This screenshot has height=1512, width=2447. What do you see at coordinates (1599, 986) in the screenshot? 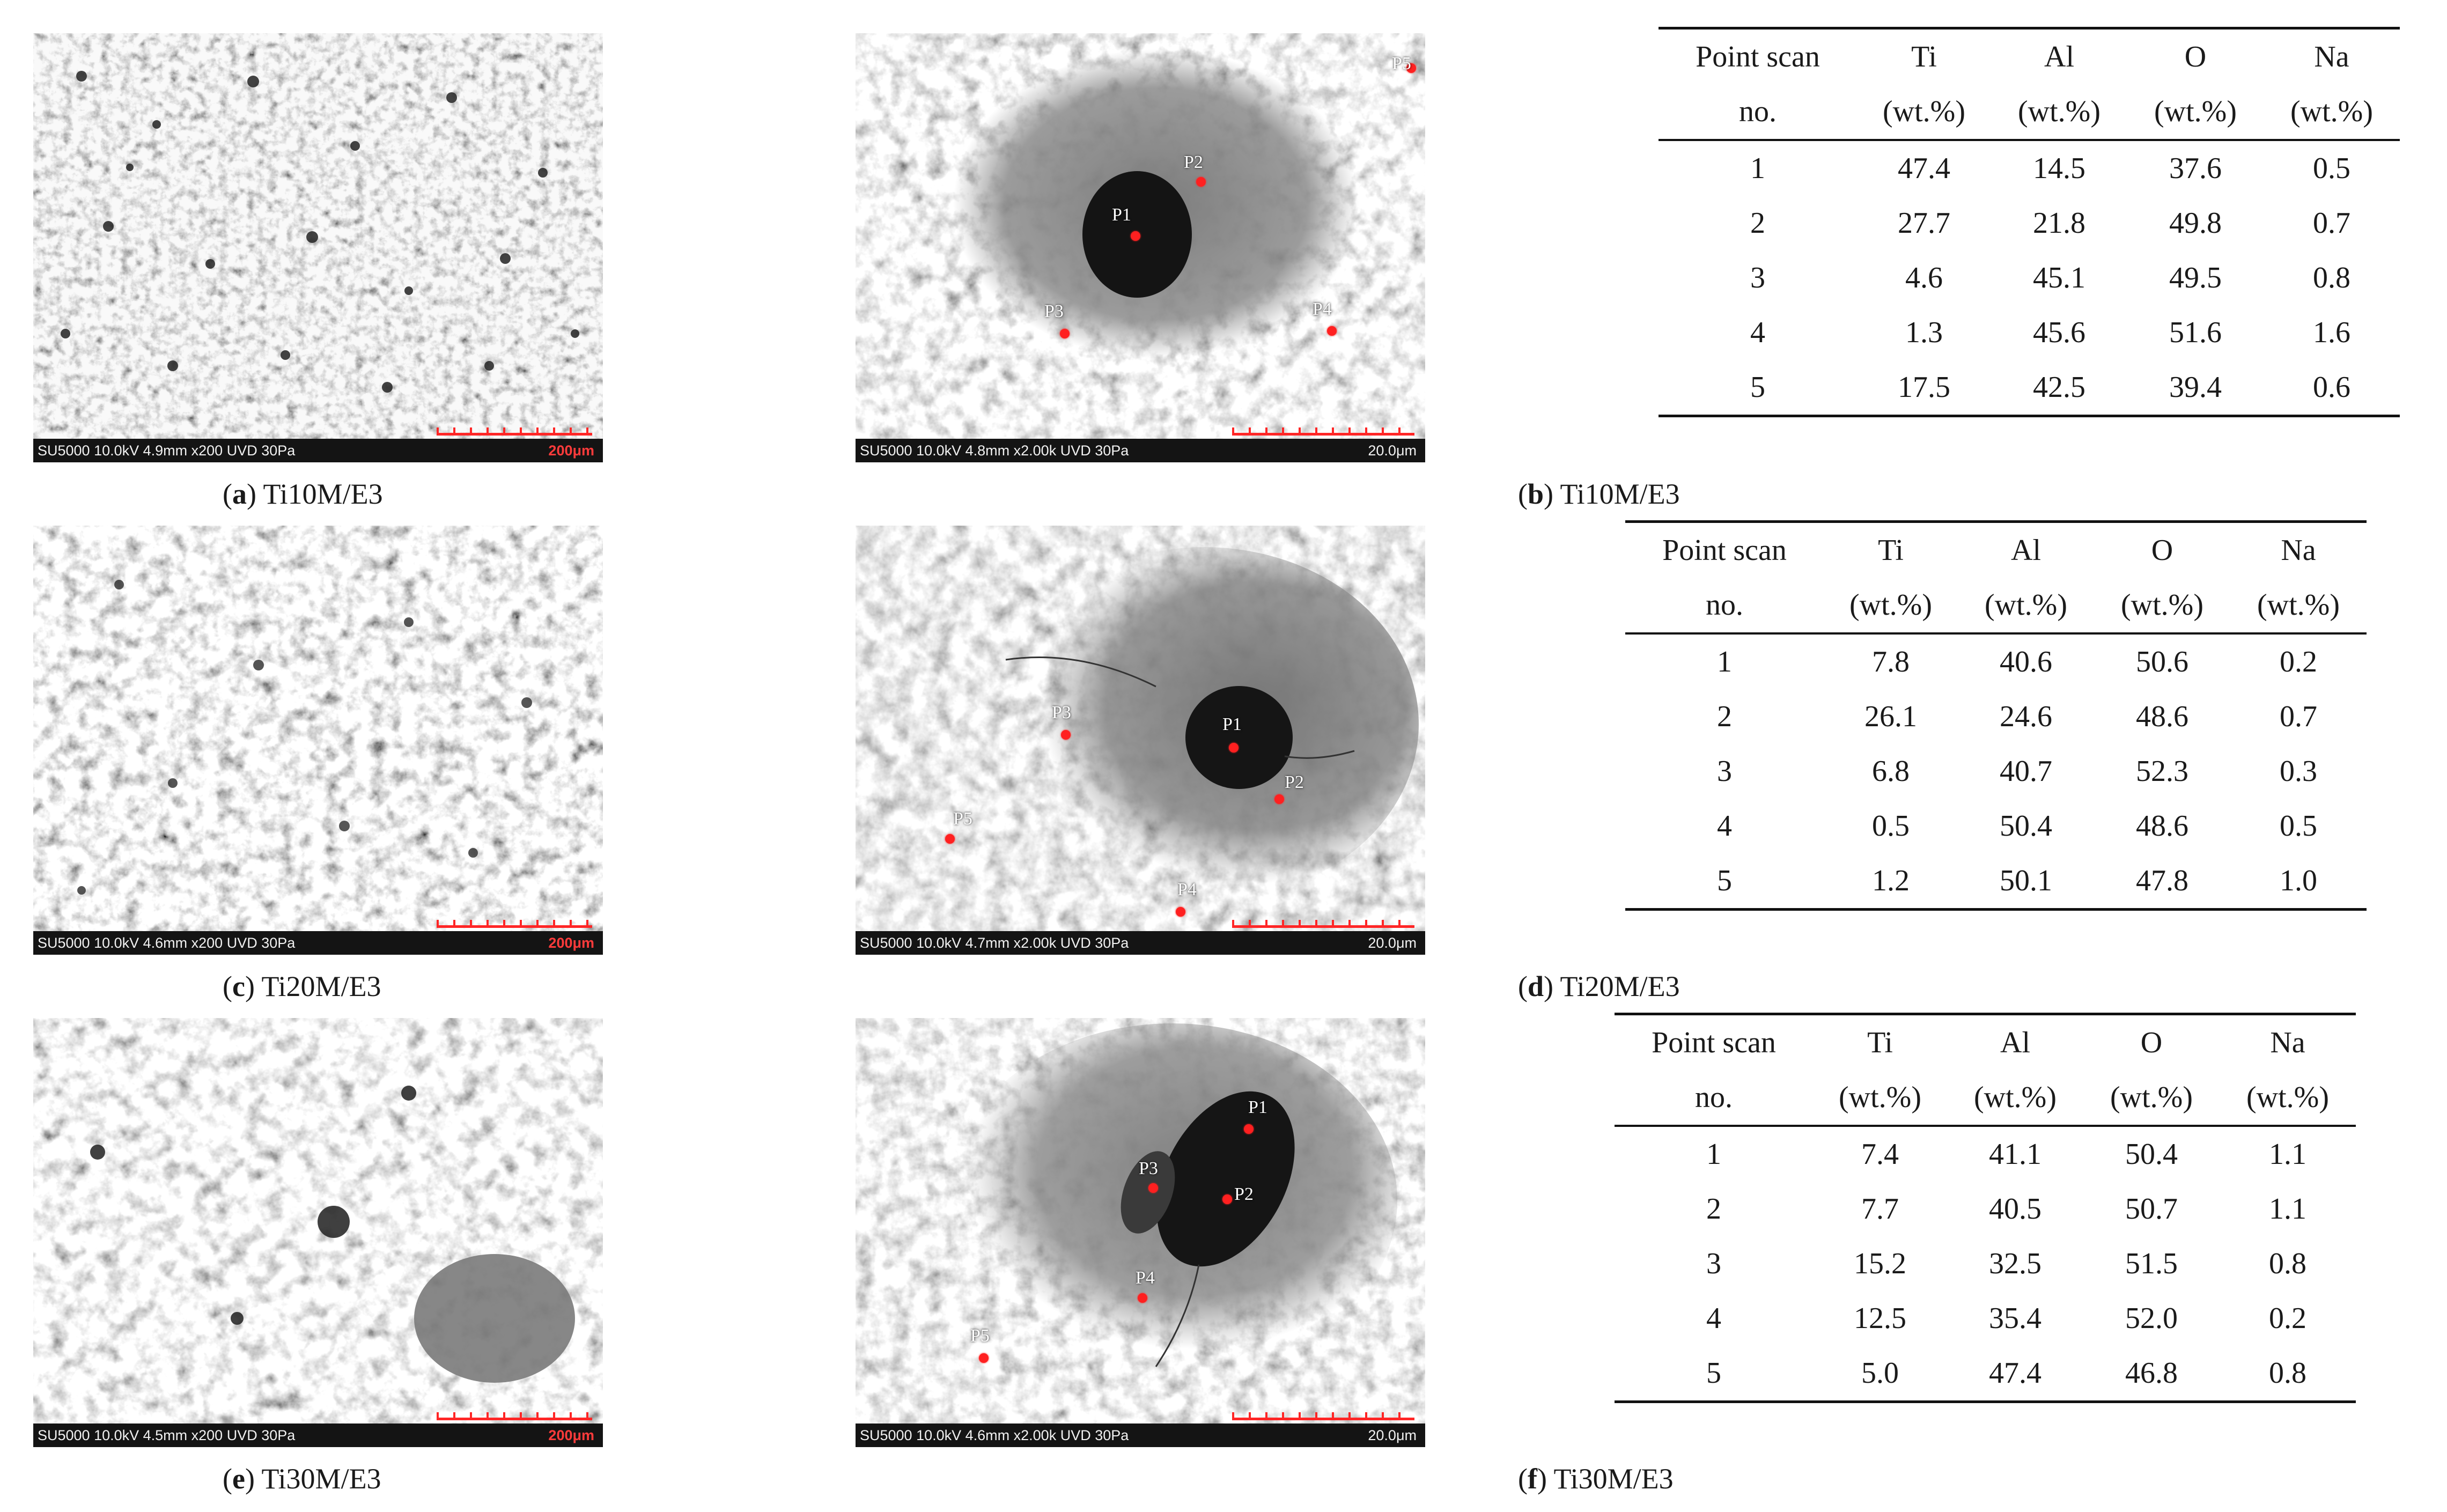
I see `caption-d: (d) Ti20M/E3` at bounding box center [1599, 986].